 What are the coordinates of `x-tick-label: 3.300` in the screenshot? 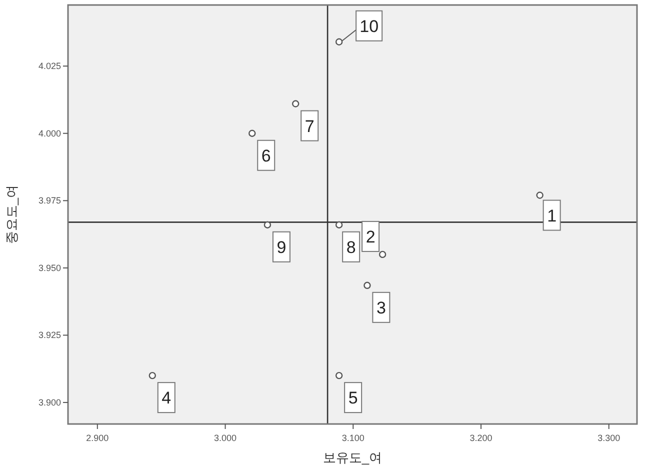 It's located at (609, 438).